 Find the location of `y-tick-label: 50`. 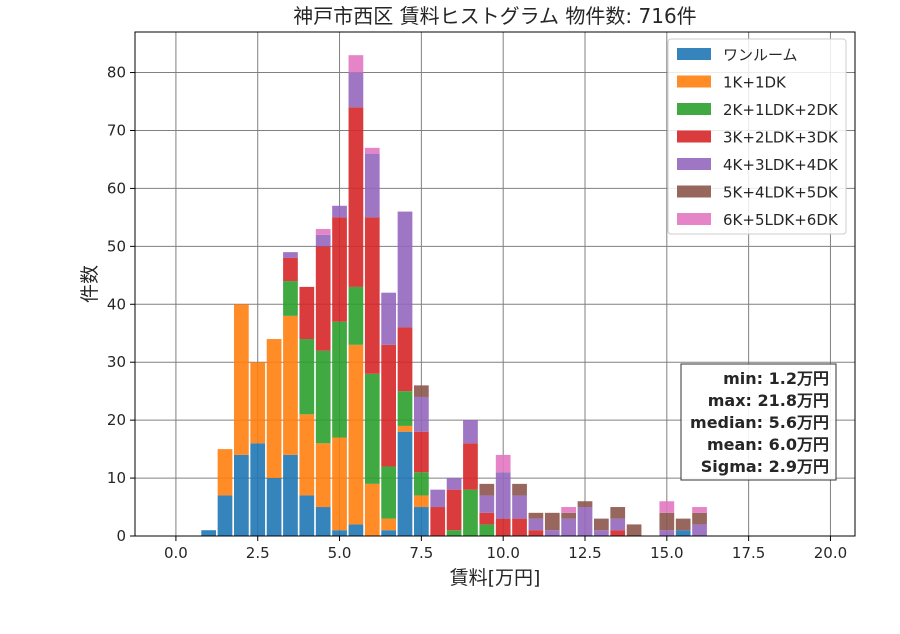

y-tick-label: 50 is located at coordinates (116, 246).